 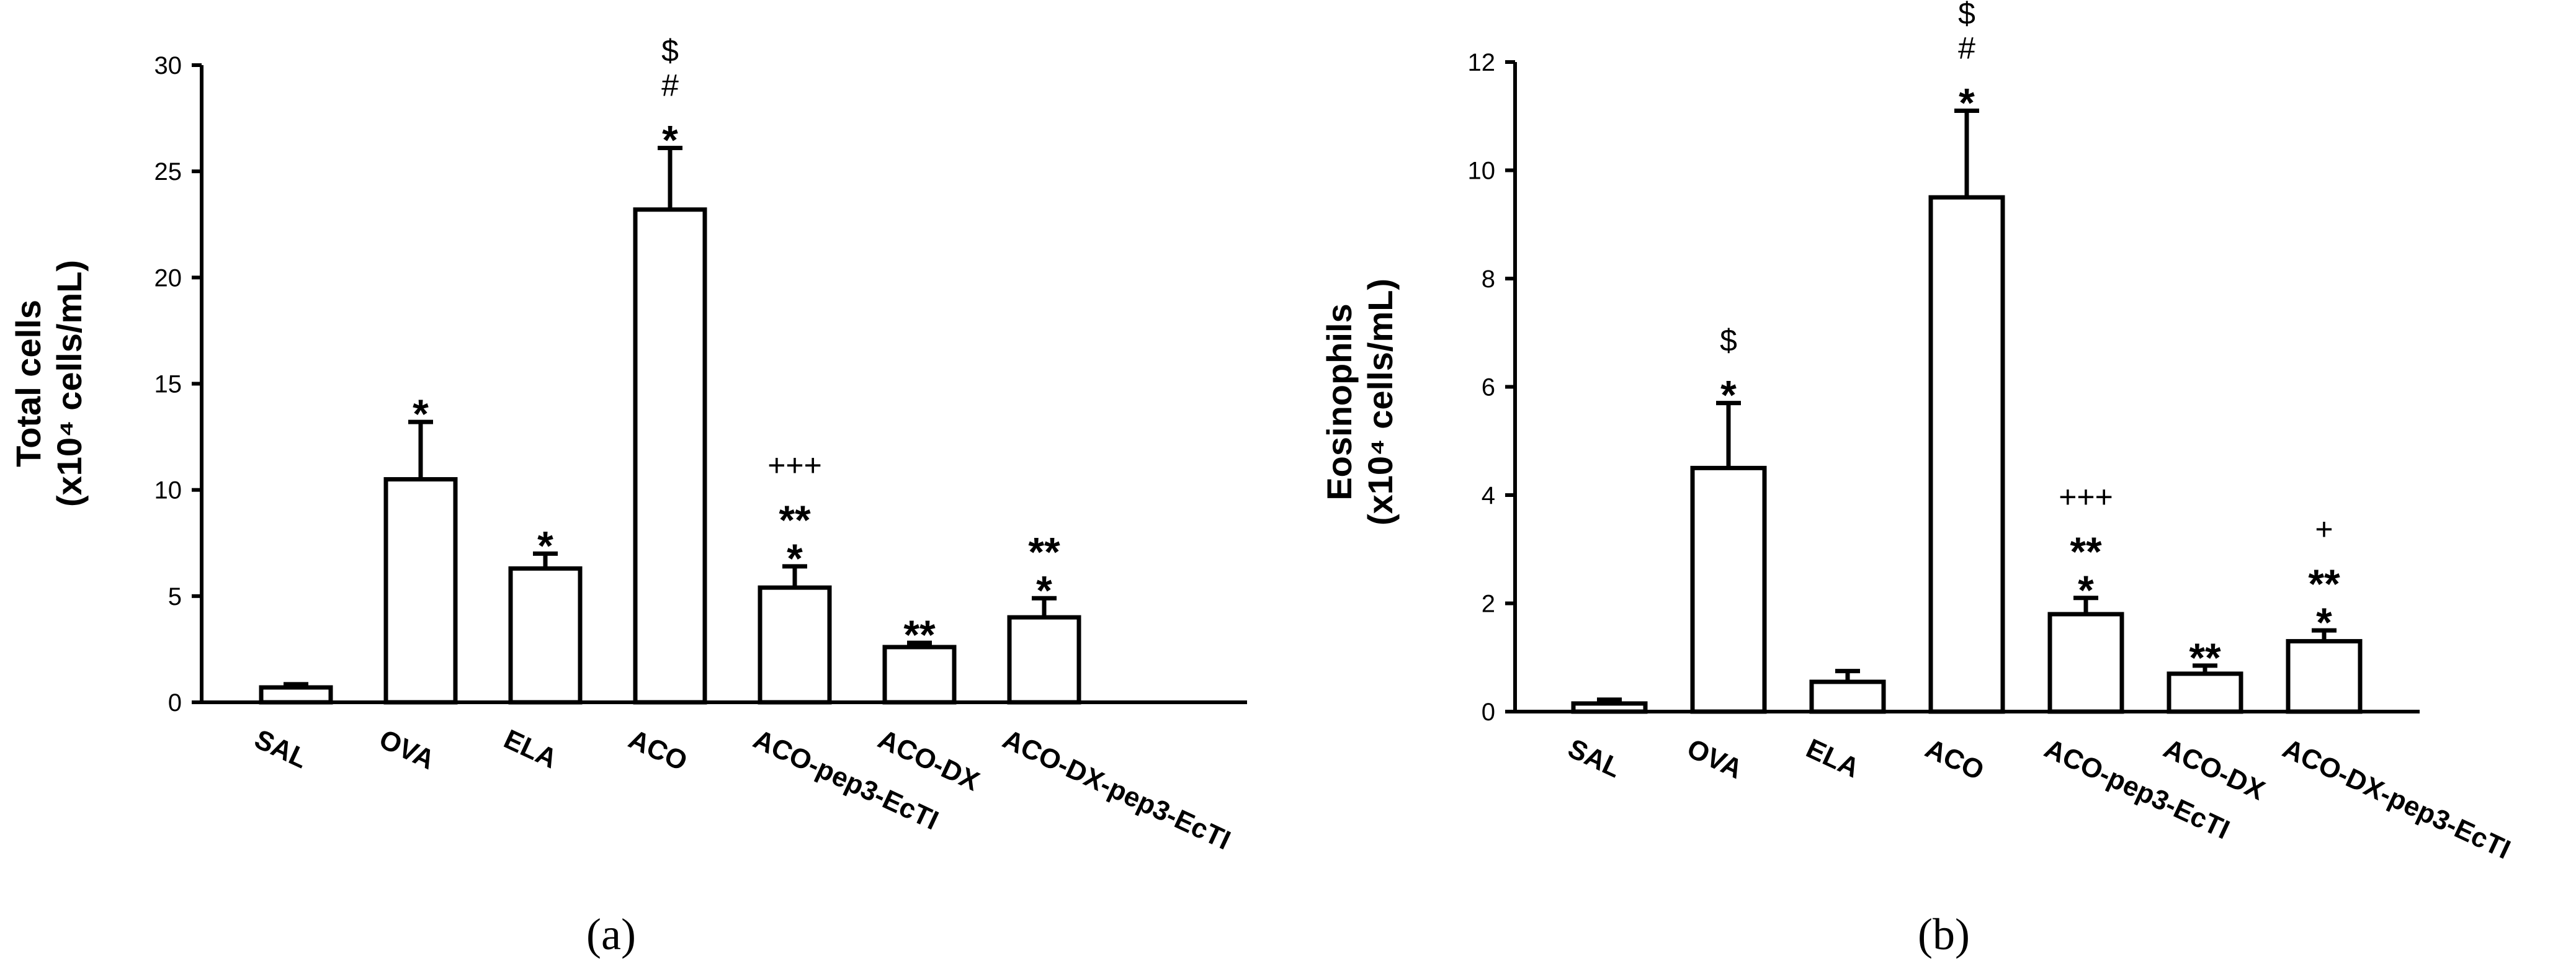 I want to click on y-tick-label: 5, so click(x=175, y=596).